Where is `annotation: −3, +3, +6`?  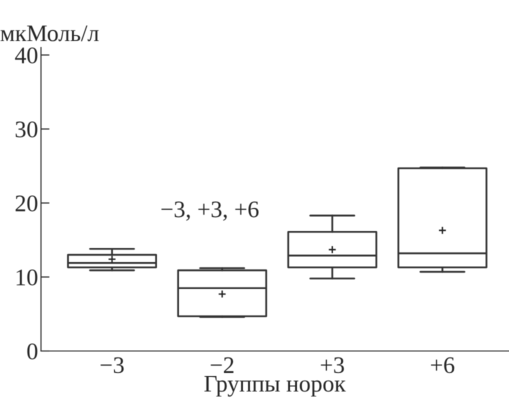
annotation: −3, +3, +6 is located at coordinates (210, 211).